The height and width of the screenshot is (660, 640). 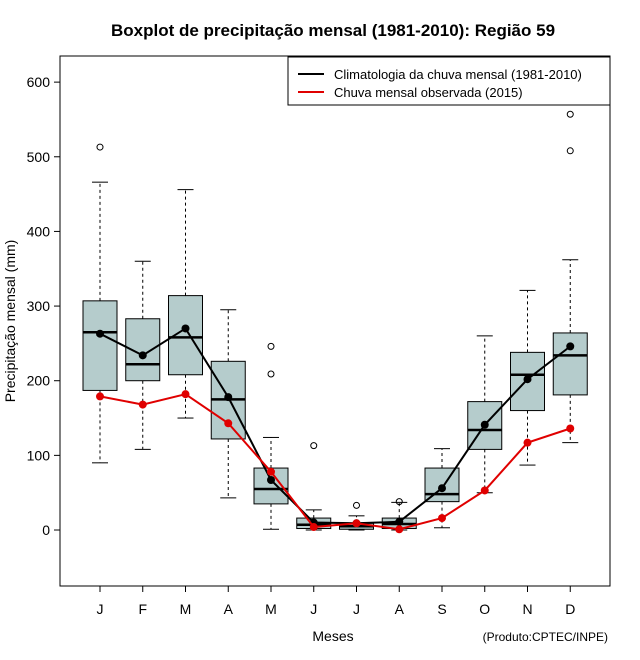 I want to click on legend-label-climatology: Climatologia da chuva mensal (1981-2010), so click(x=458, y=74).